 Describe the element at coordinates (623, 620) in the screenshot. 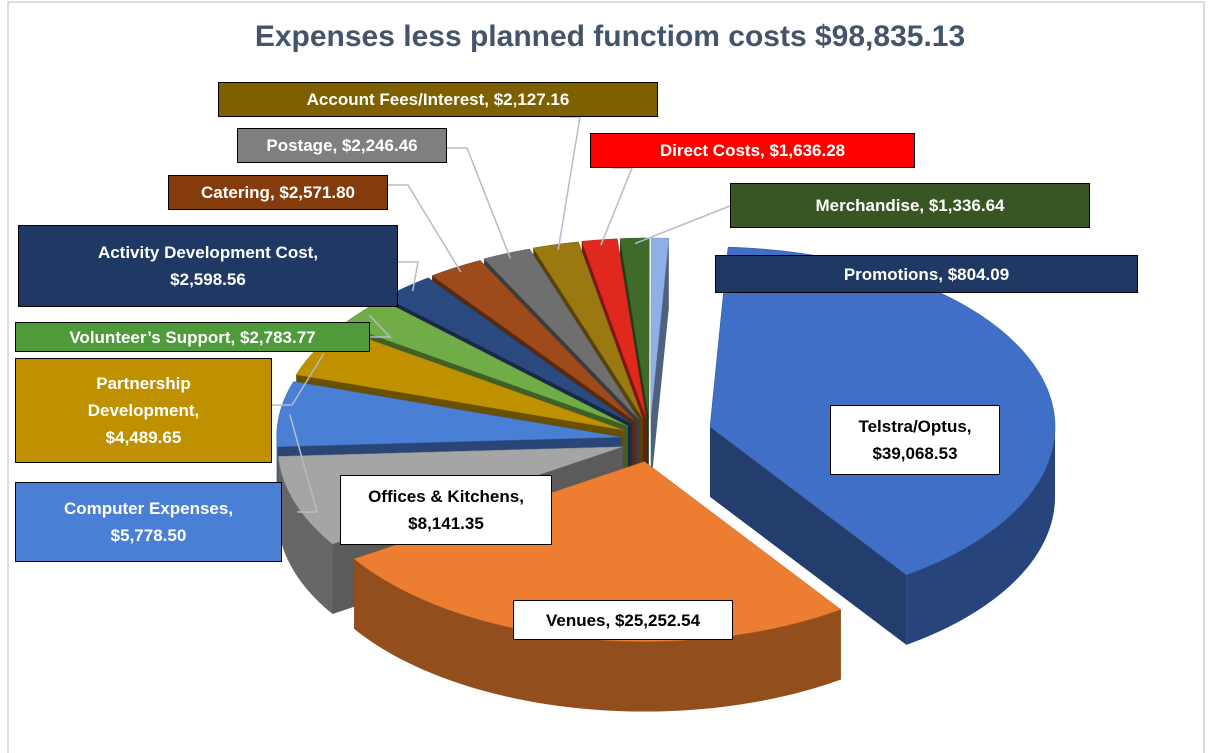

I see `data-label: Venues, $25,252.54` at that location.